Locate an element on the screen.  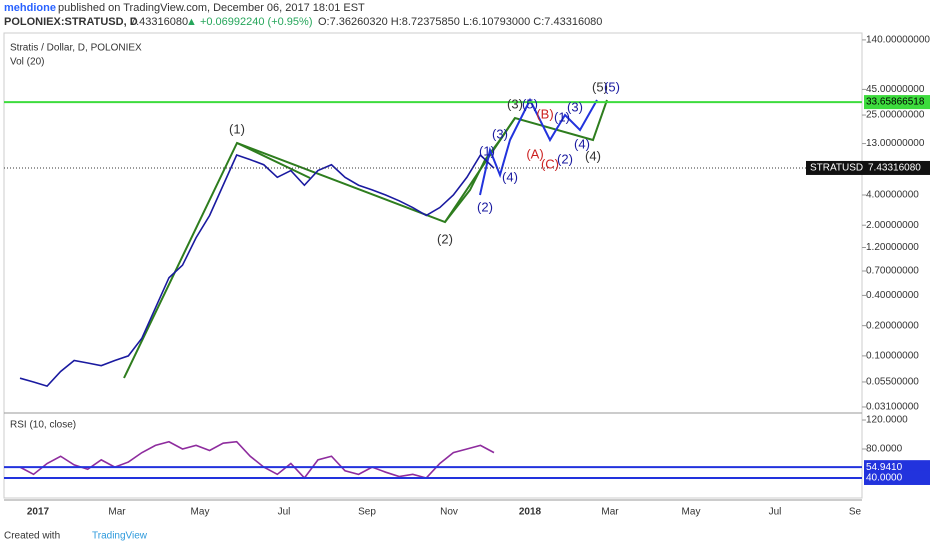
y-tick-label: 120.0000 is located at coordinates (887, 420).